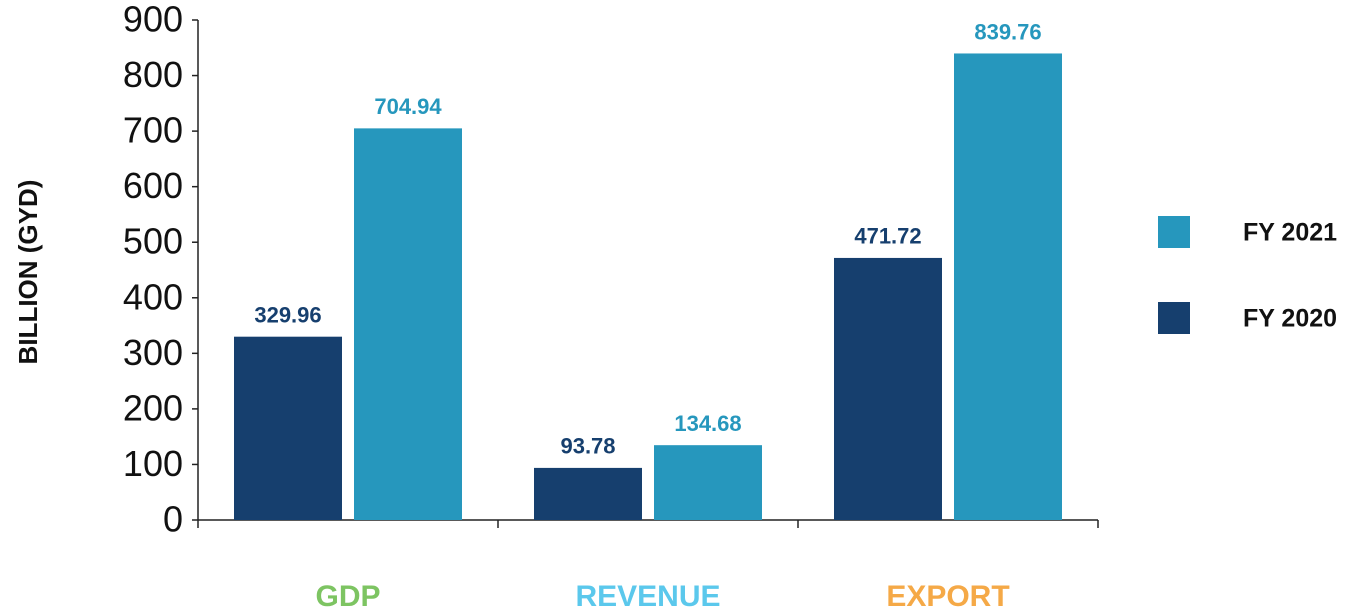  I want to click on y-tick-label: 900, so click(153, 20).